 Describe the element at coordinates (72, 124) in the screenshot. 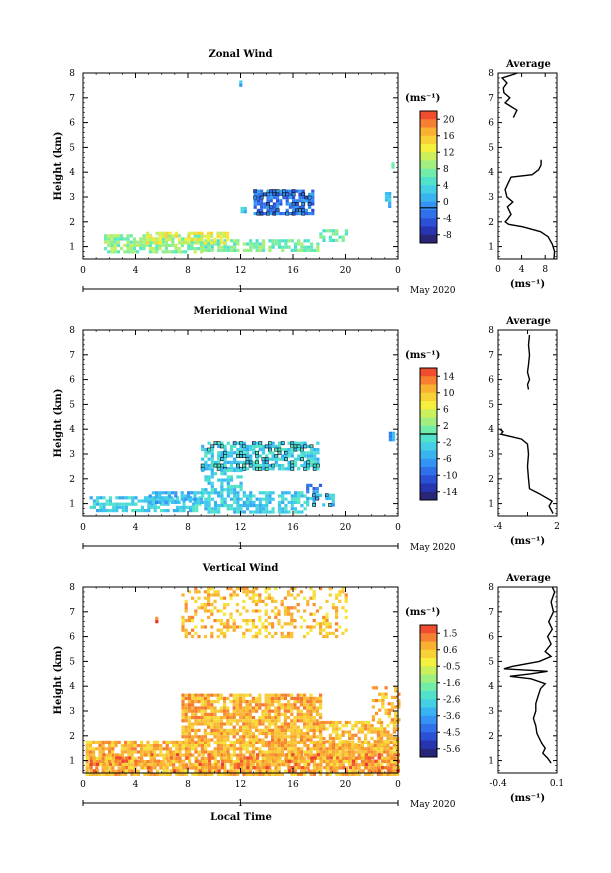

I see `y-tick-label: 6` at that location.